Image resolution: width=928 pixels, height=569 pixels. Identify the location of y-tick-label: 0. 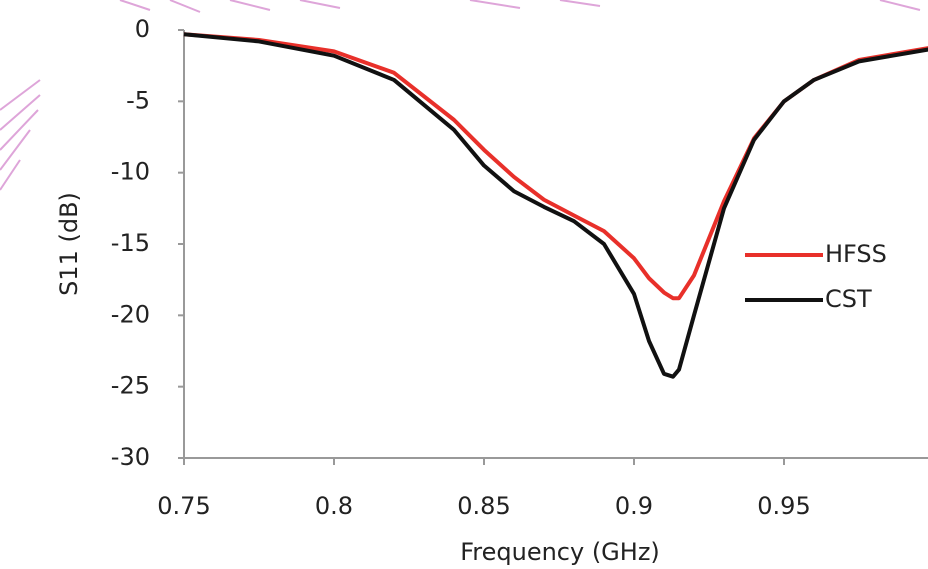
(142, 29).